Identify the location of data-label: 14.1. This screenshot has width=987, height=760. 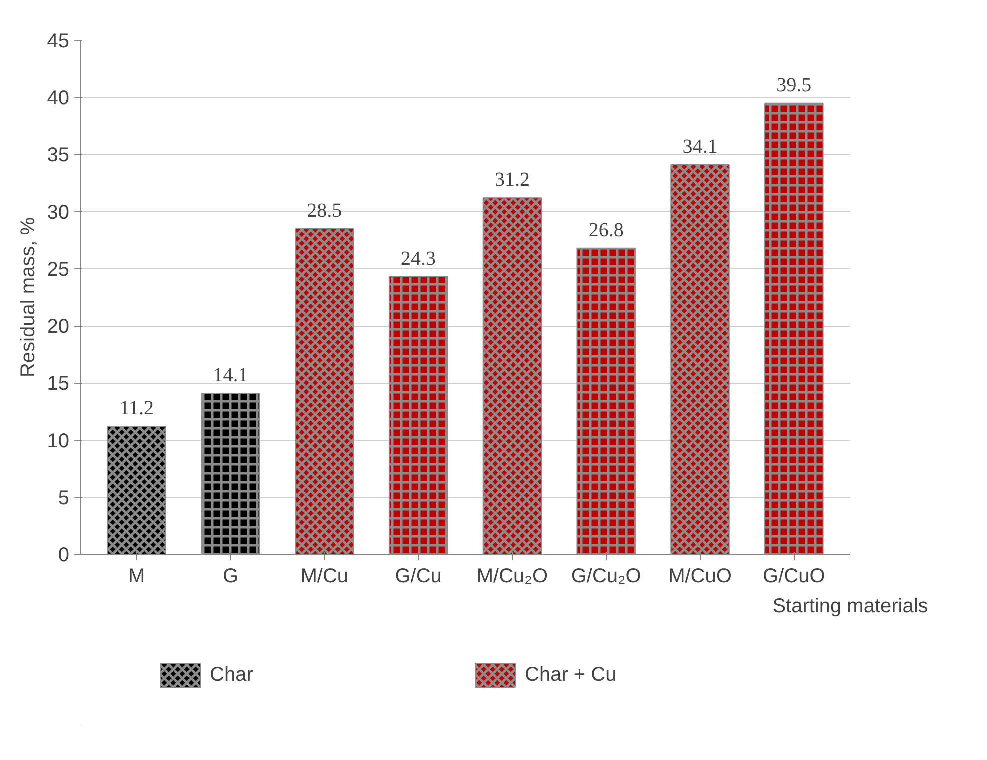
(230, 375).